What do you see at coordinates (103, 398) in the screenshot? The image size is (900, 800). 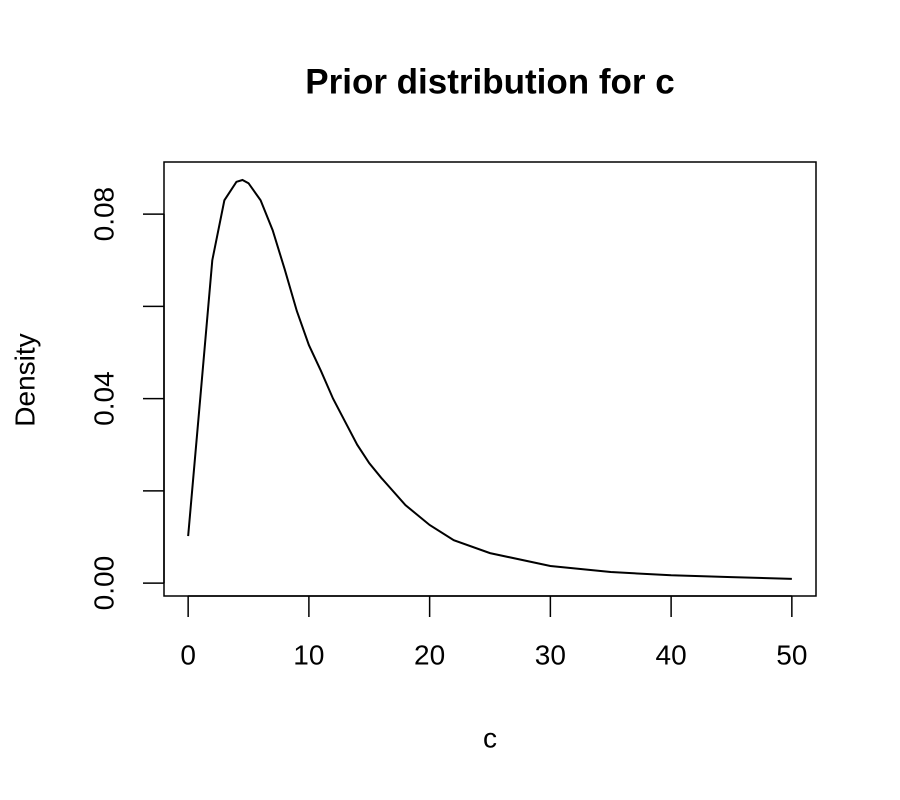 I see `y-tick-label: 0.04` at bounding box center [103, 398].